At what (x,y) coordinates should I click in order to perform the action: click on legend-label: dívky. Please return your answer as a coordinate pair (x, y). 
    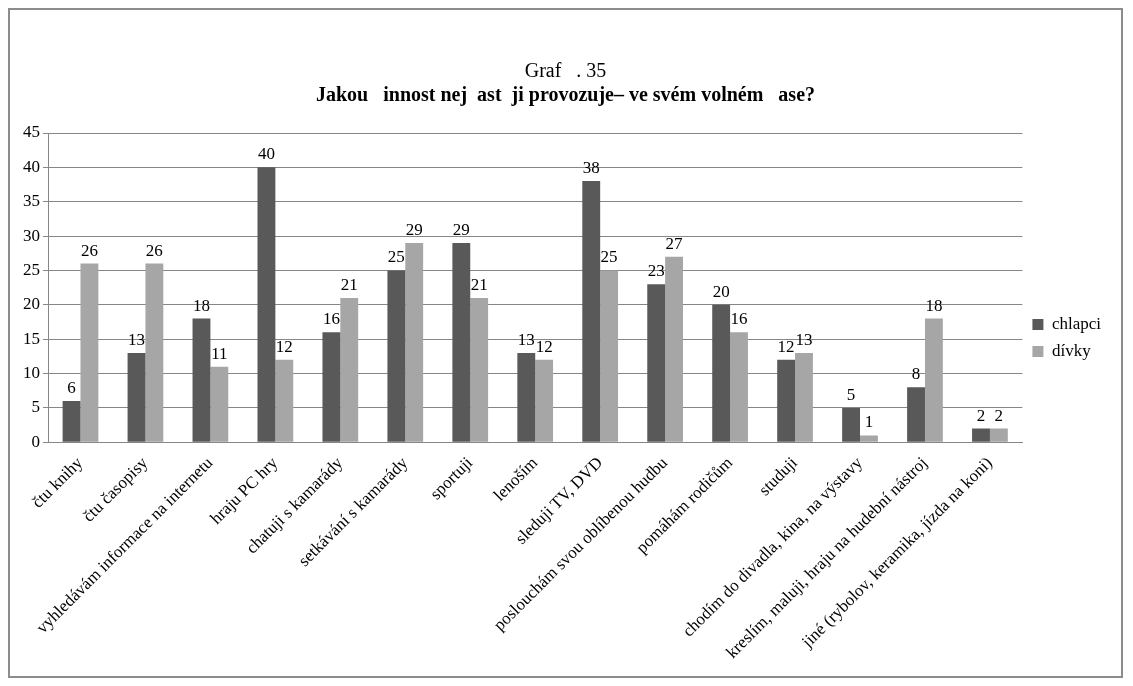
    Looking at the image, I should click on (1071, 350).